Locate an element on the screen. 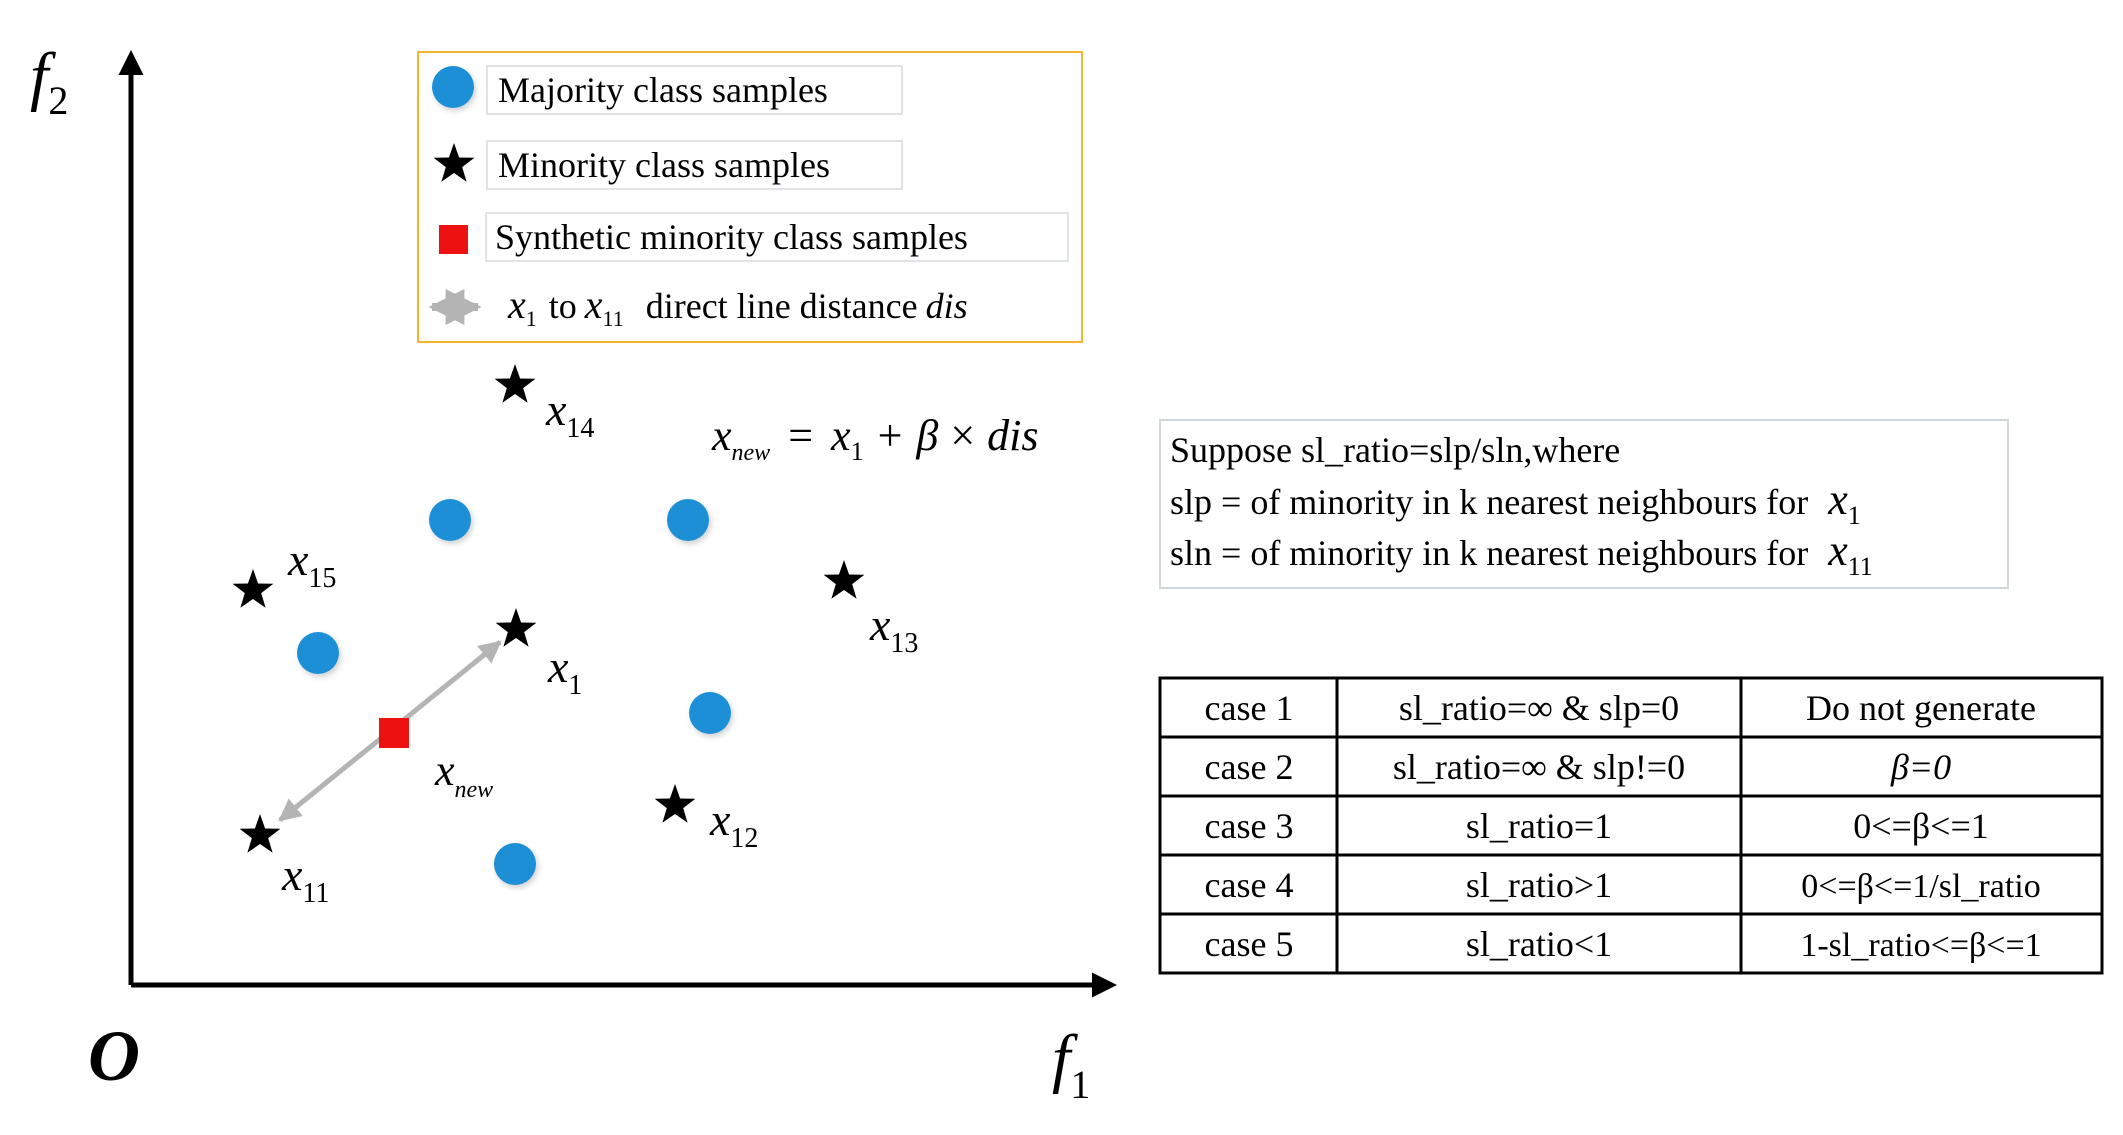 Image resolution: width=2123 pixels, height=1135 pixels. minority-point-x14 is located at coordinates (515, 383).